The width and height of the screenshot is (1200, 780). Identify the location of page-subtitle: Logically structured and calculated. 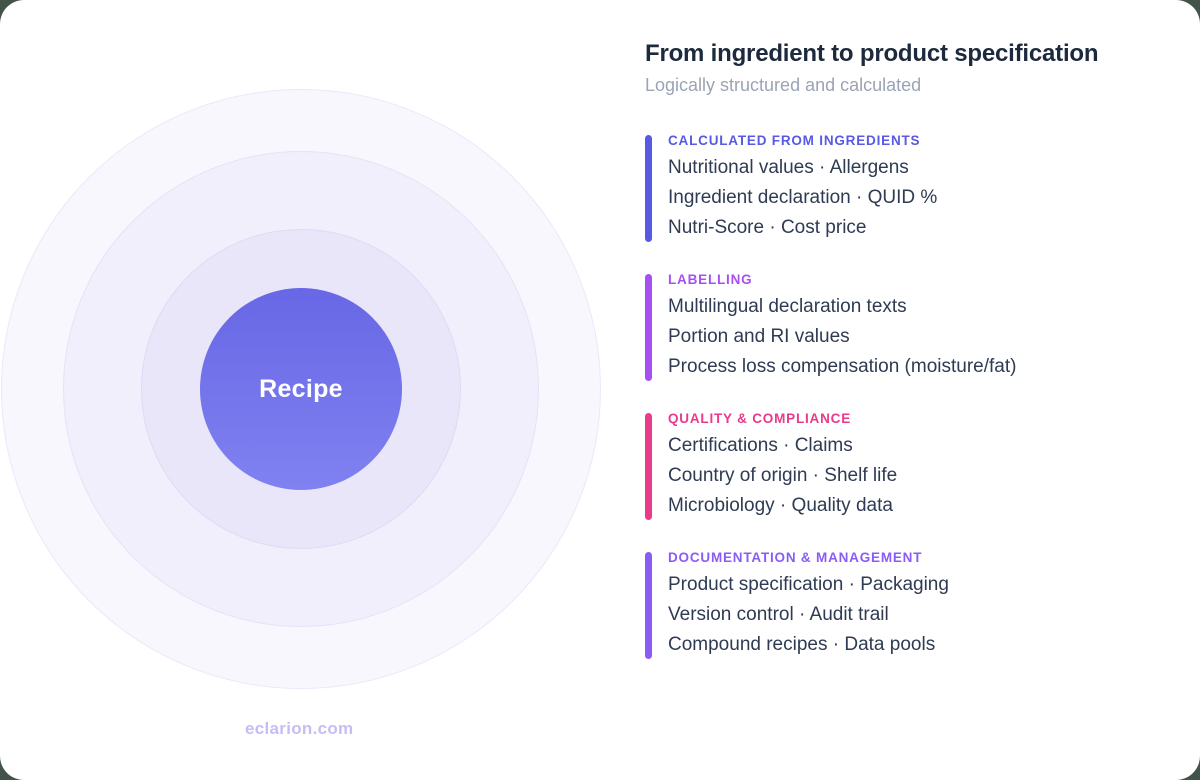
(783, 85).